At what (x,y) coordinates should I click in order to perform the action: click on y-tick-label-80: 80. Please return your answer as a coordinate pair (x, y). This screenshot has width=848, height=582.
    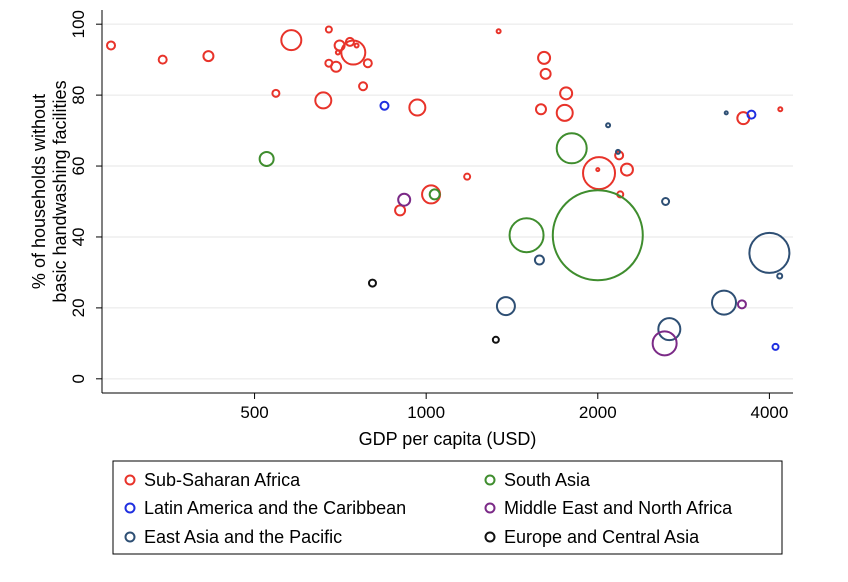
    Looking at the image, I should click on (78, 95).